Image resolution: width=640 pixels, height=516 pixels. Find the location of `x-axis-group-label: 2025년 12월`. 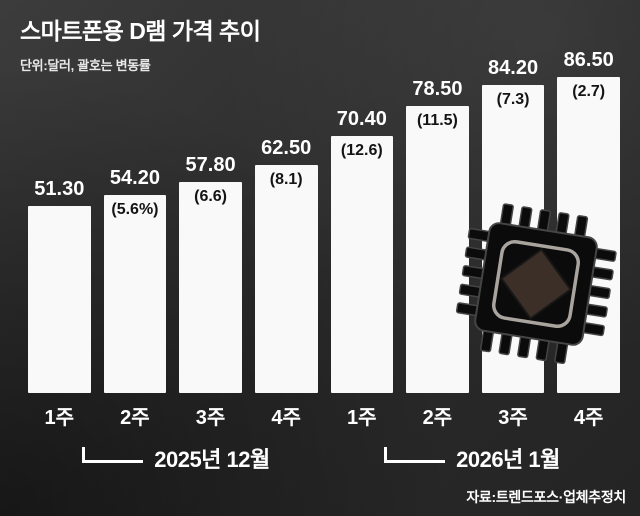

x-axis-group-label: 2025년 12월 is located at coordinates (212, 459).